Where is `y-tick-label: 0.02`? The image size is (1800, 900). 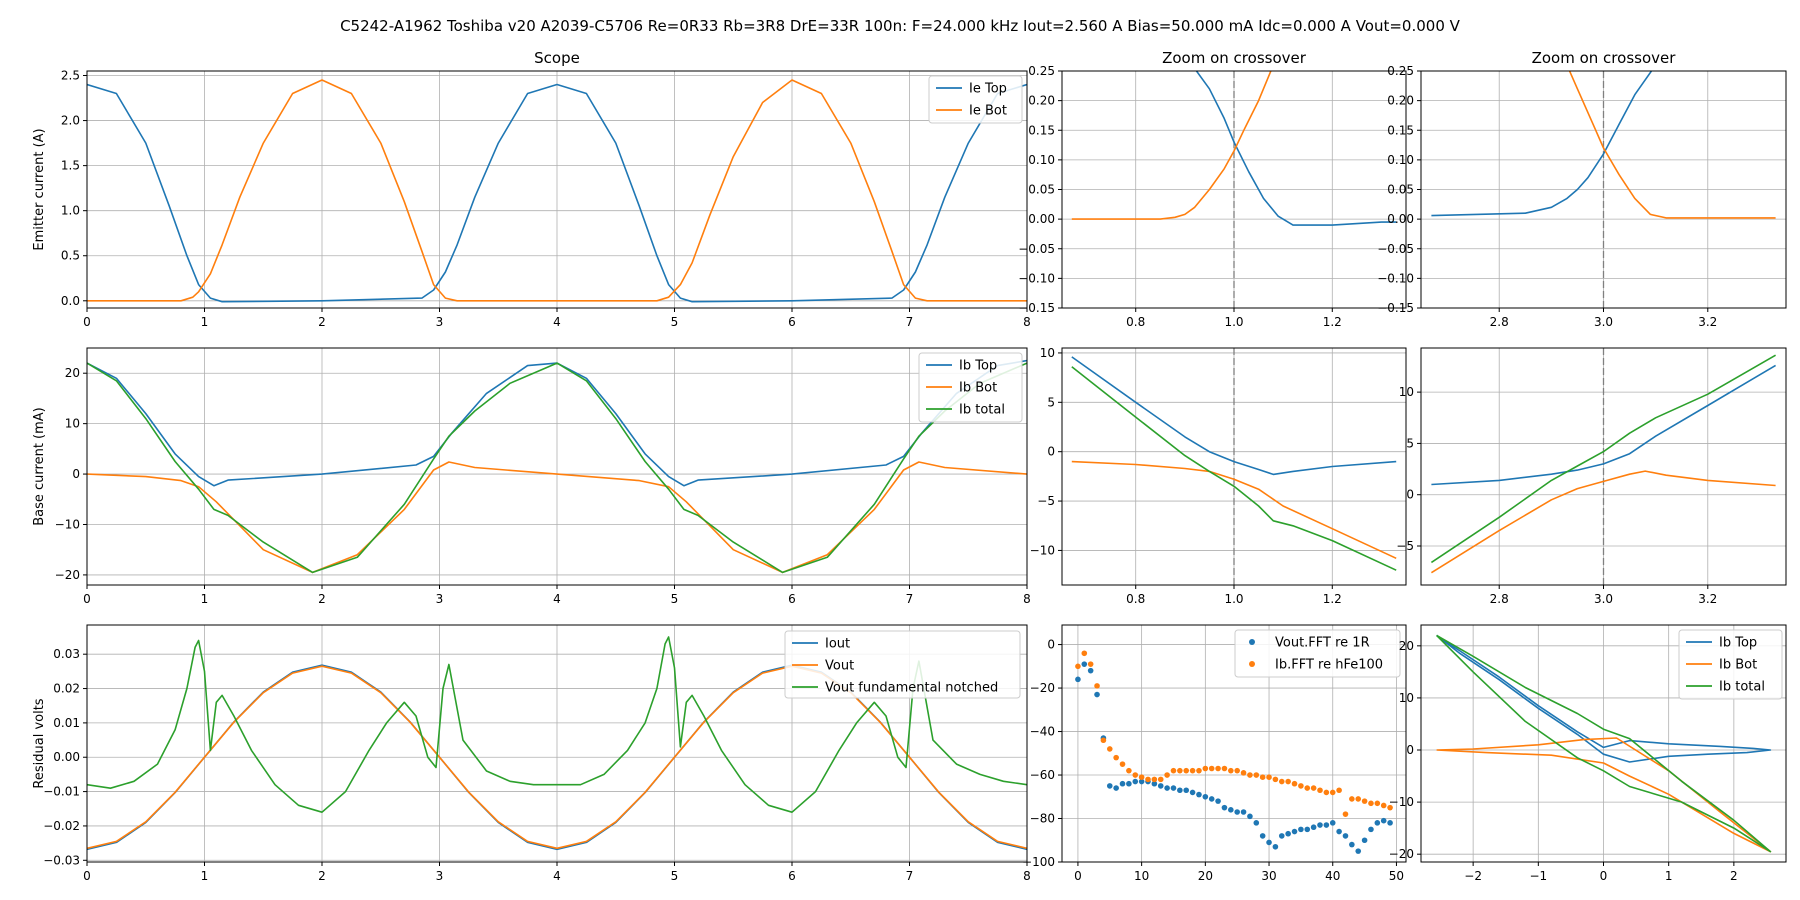
y-tick-label: 0.02 is located at coordinates (66, 689).